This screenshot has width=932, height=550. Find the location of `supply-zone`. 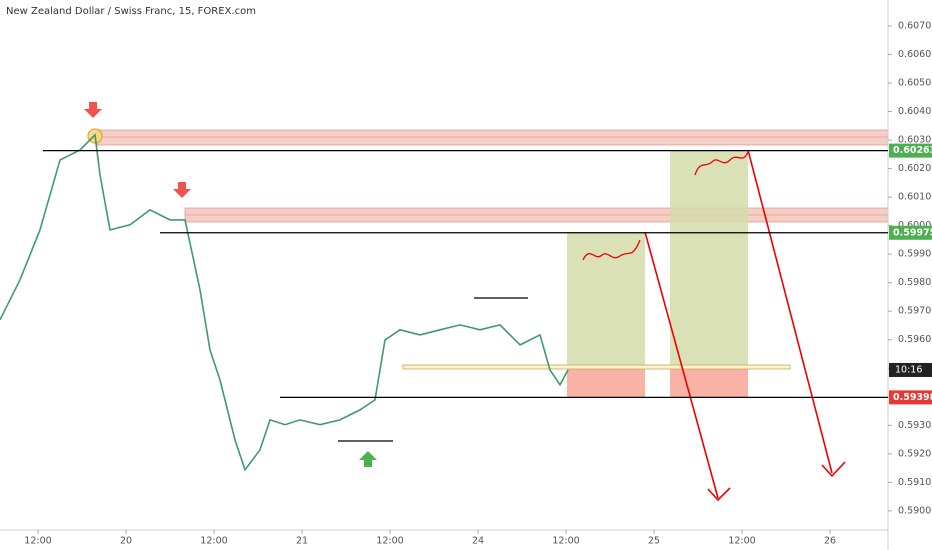

supply-zone is located at coordinates (492, 137).